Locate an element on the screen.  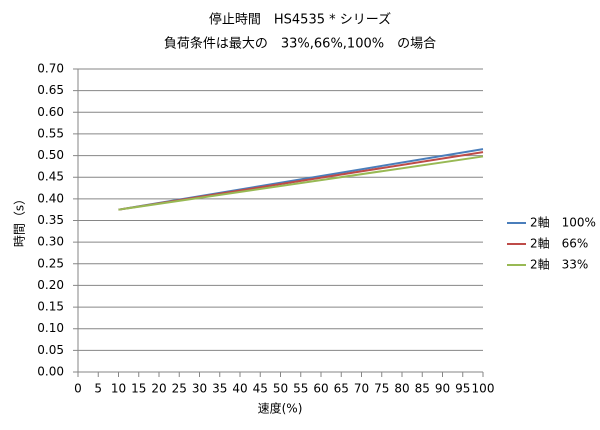
y-tick-label: 0.50 is located at coordinates (50, 155).